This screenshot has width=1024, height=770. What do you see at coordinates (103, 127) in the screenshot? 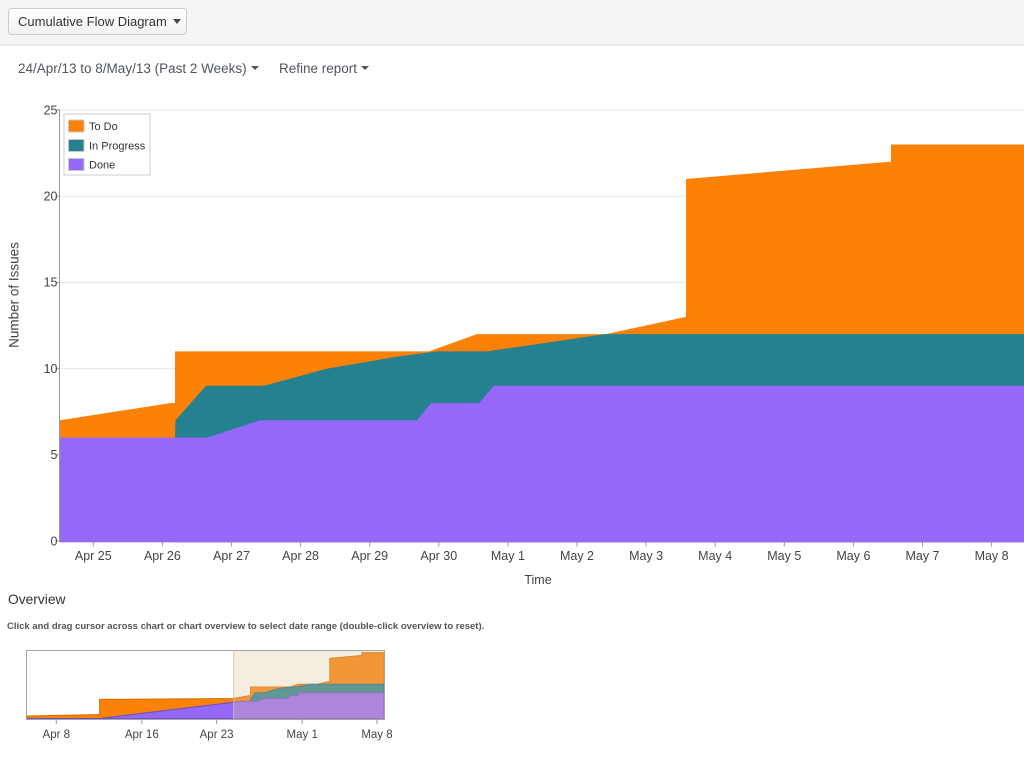
I see `svg-text: To Do` at bounding box center [103, 127].